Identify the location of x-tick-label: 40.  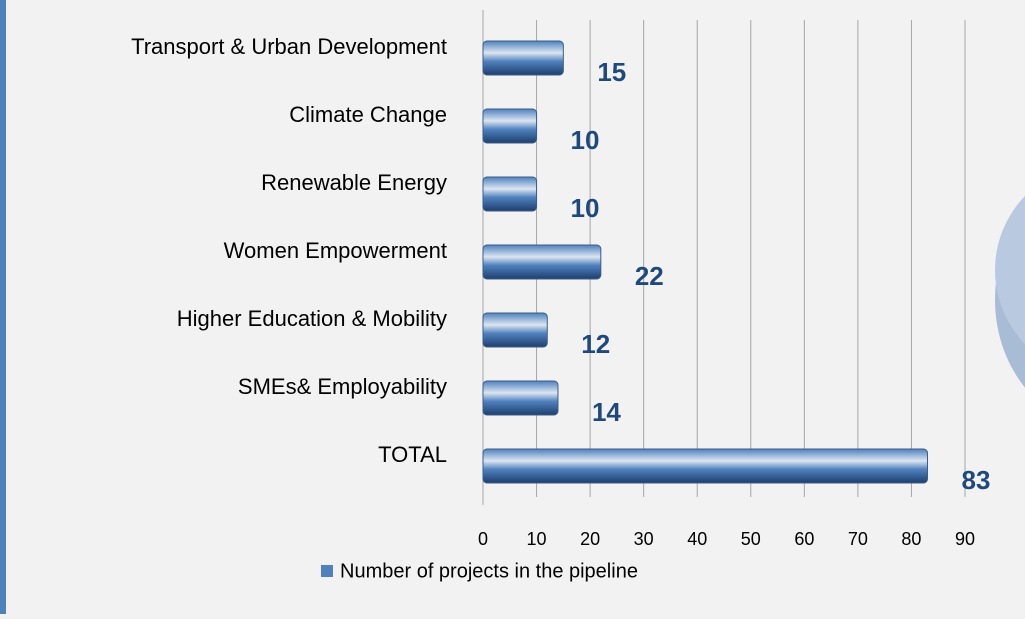
(697, 539).